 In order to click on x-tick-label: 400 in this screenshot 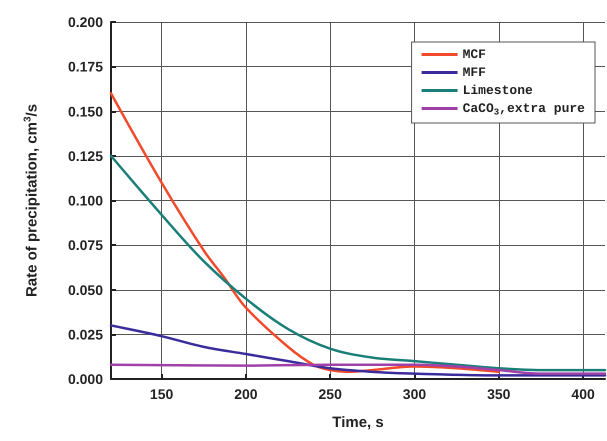, I will do `click(583, 394)`.